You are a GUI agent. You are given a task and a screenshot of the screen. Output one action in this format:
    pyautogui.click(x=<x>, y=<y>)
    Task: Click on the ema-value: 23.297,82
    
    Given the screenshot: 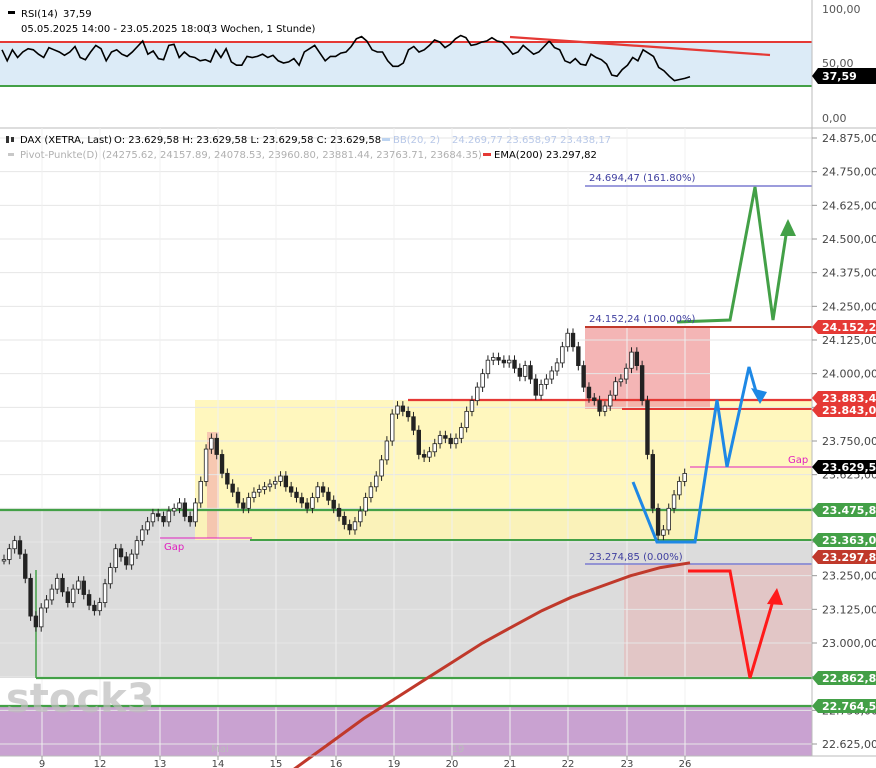 What is the action you would take?
    pyautogui.click(x=571, y=155)
    